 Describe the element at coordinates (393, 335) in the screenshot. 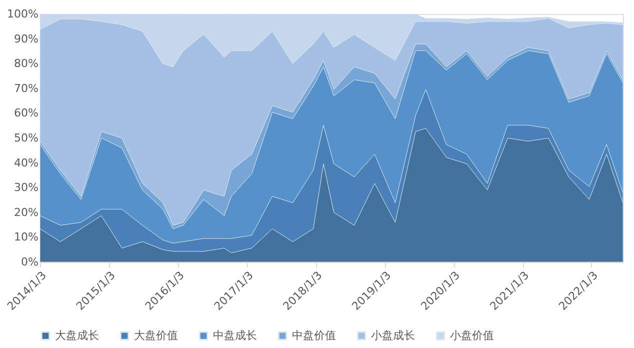

I see `legend-label: 小盘成长` at that location.